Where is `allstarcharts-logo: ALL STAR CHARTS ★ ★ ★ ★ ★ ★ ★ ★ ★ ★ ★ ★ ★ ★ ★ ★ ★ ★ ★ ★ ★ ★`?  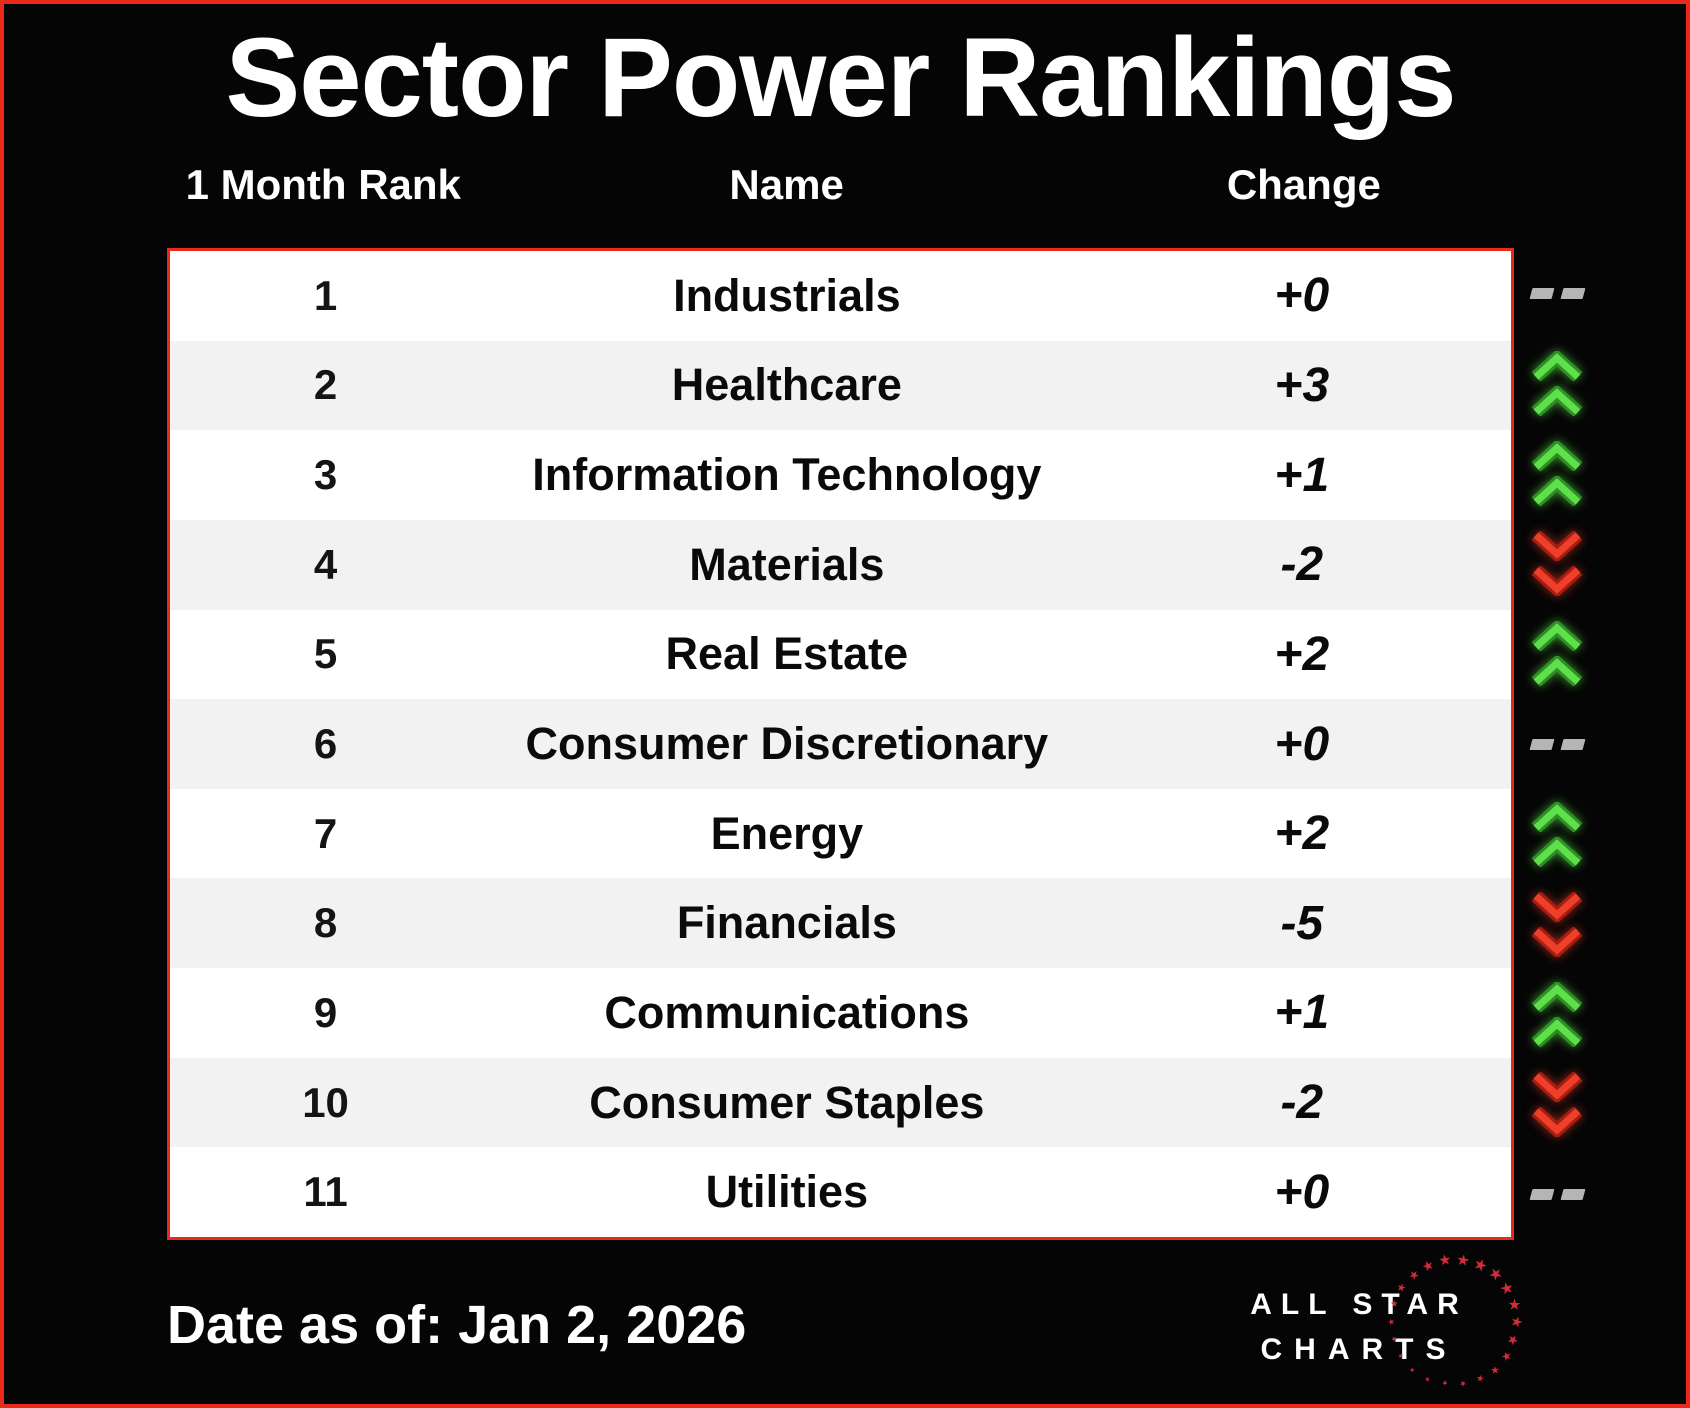
allstarcharts-logo: ALL STAR CHARTS ★ ★ ★ ★ ★ ★ ★ ★ ★ ★ ★ ★ ★ ★ ★ ★ ★ ★ ★ ★ ★ ★ is located at coordinates (1404, 1324).